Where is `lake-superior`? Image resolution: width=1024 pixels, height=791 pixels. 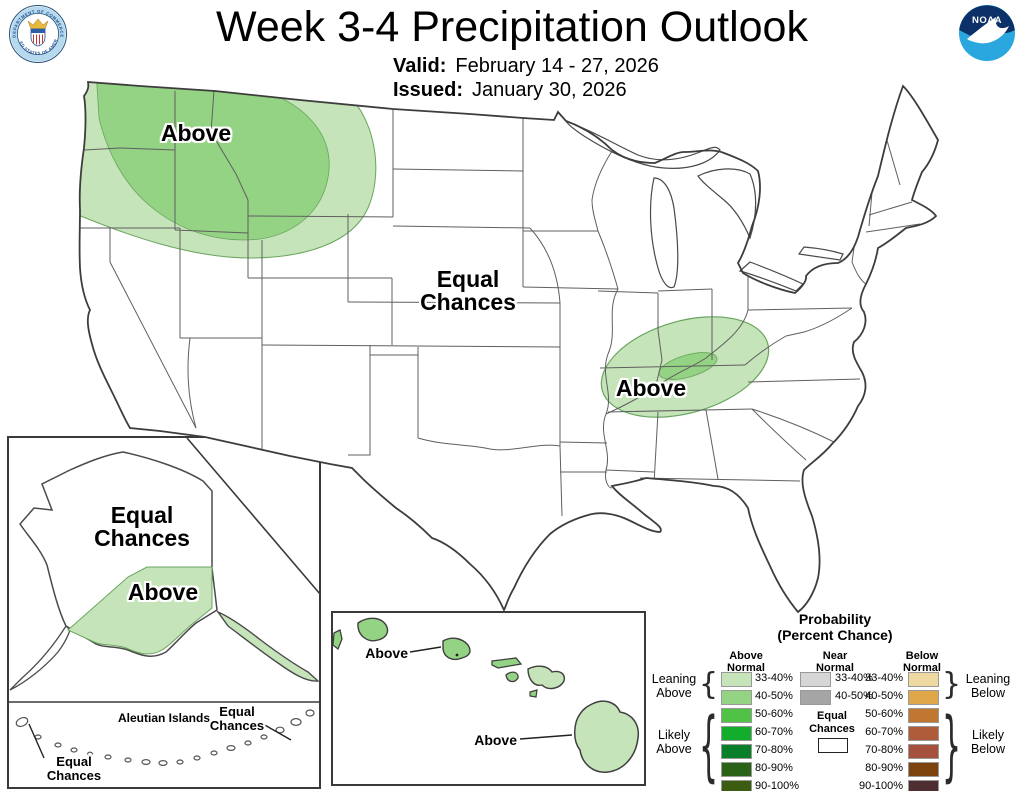
lake-superior is located at coordinates (642, 144).